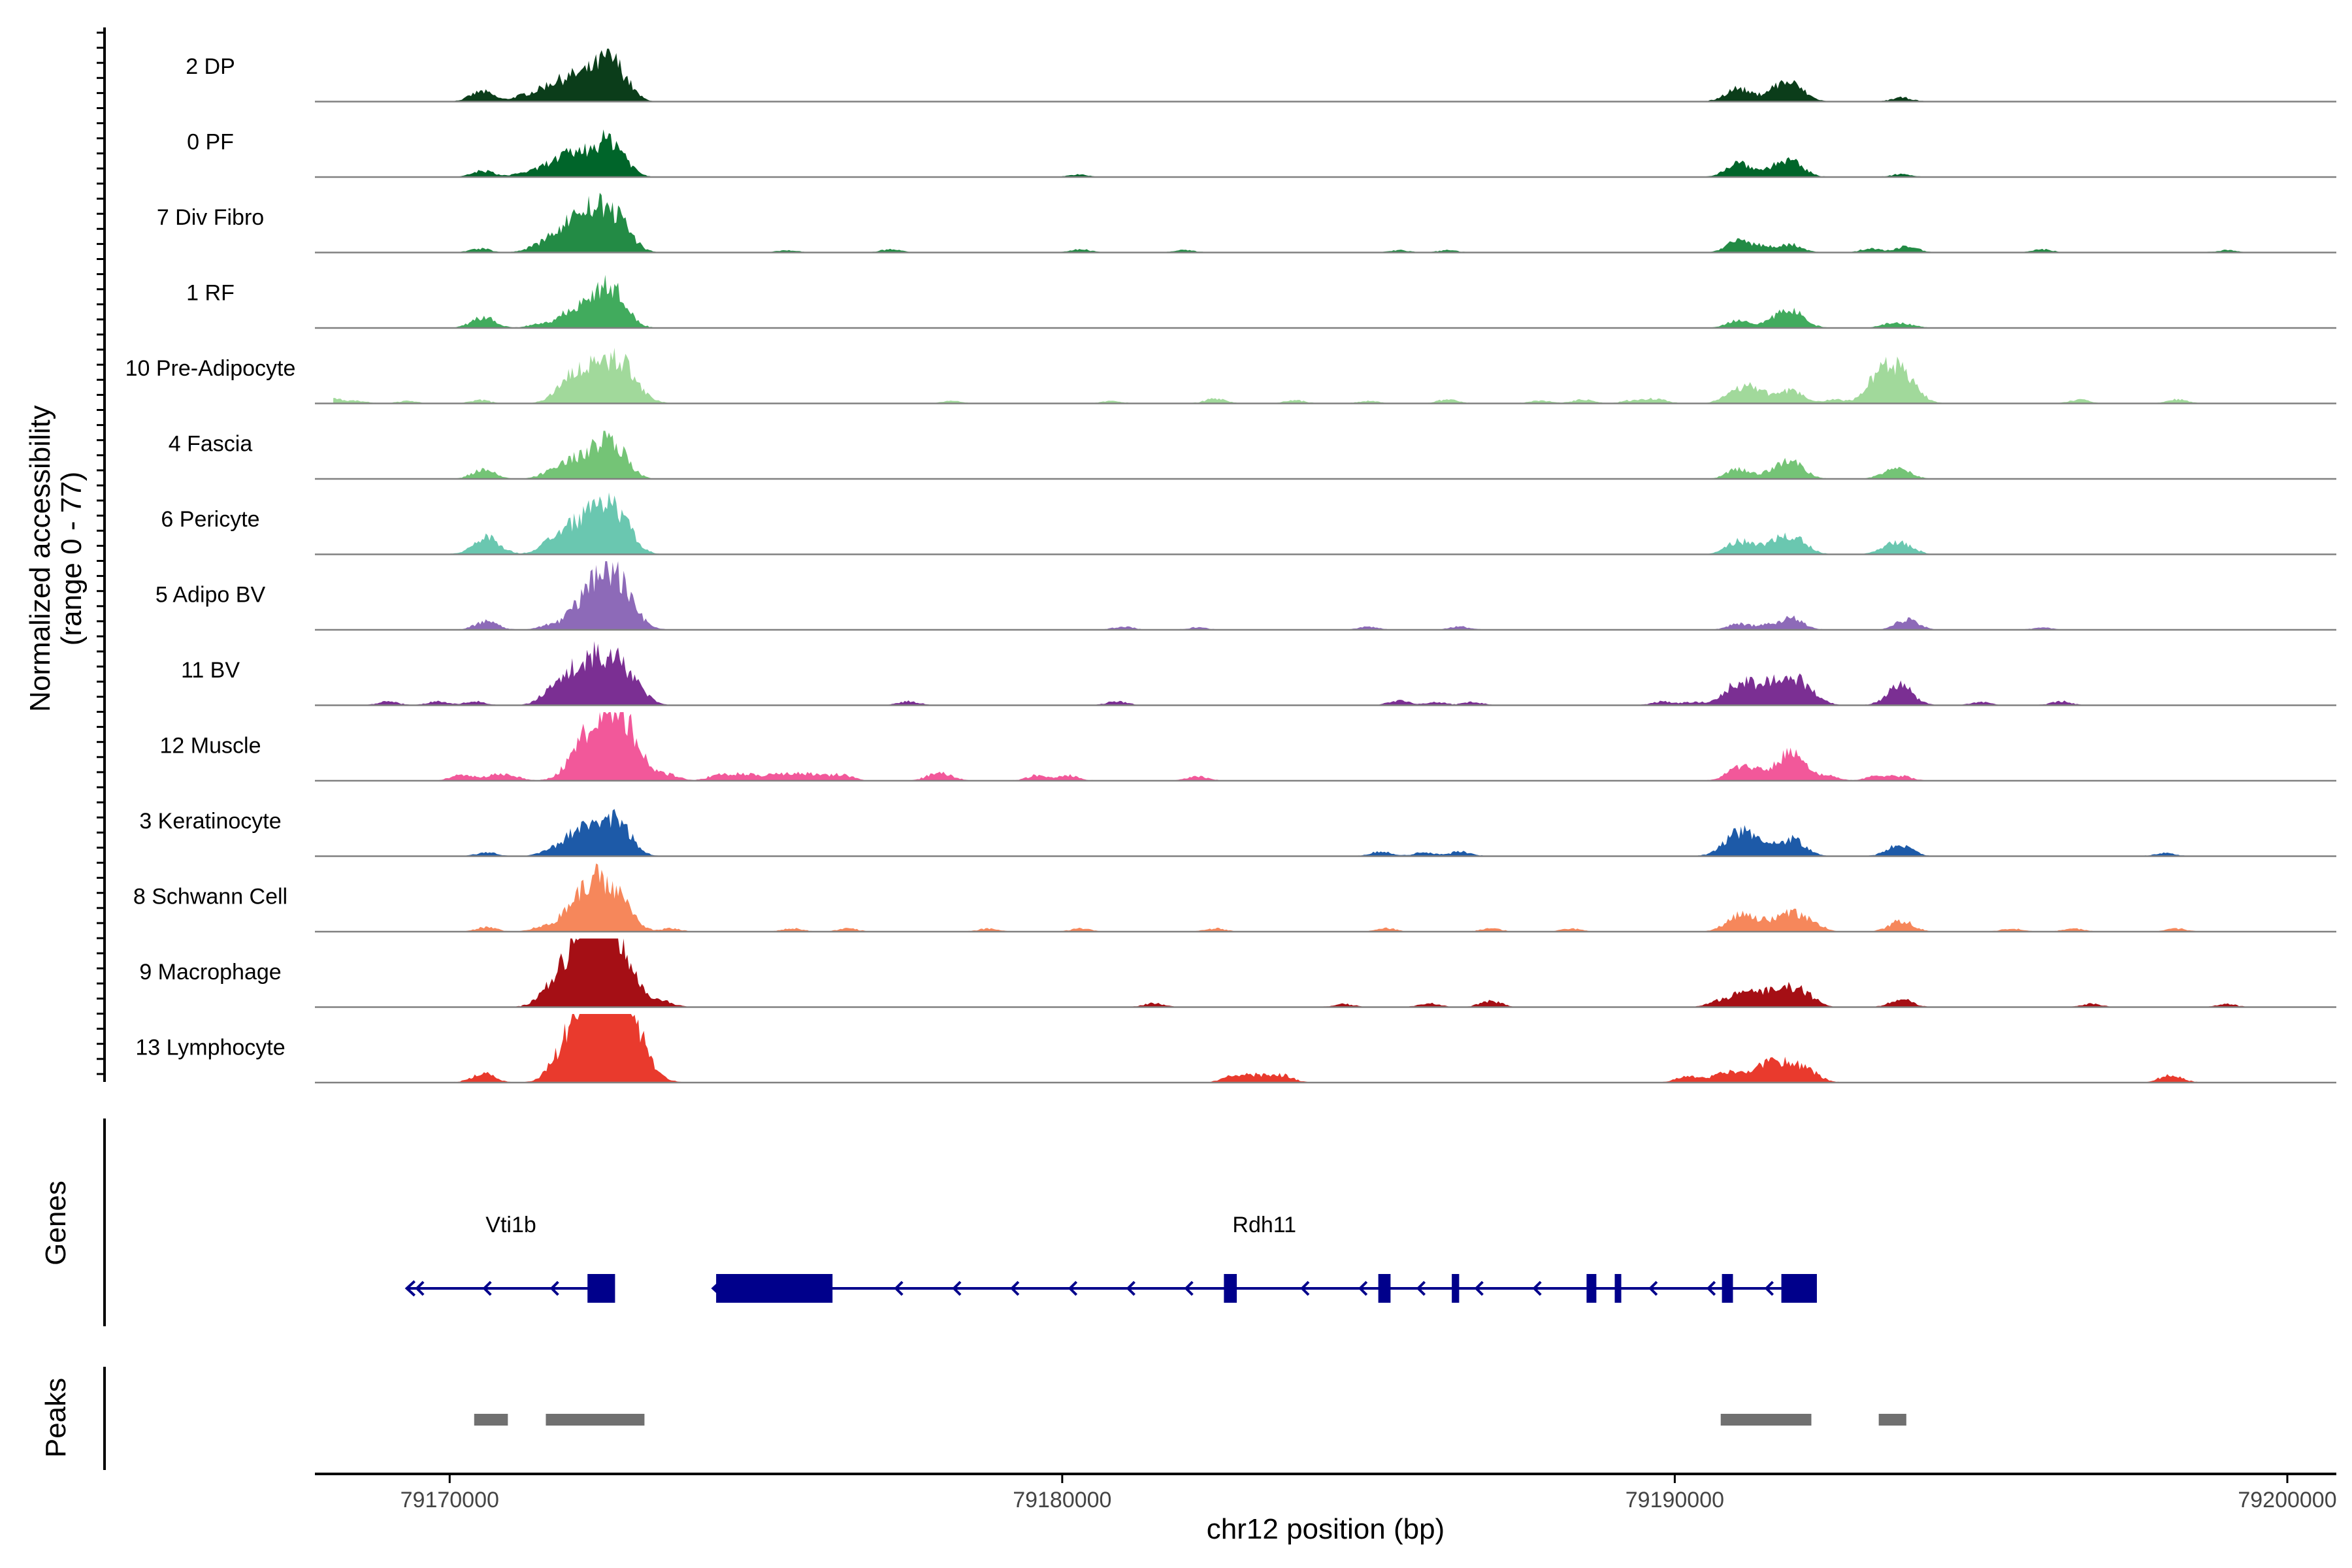 This screenshot has height=1568, width=2352. Describe the element at coordinates (210, 821) in the screenshot. I see `track-label: 3 Keratinocyte` at that location.